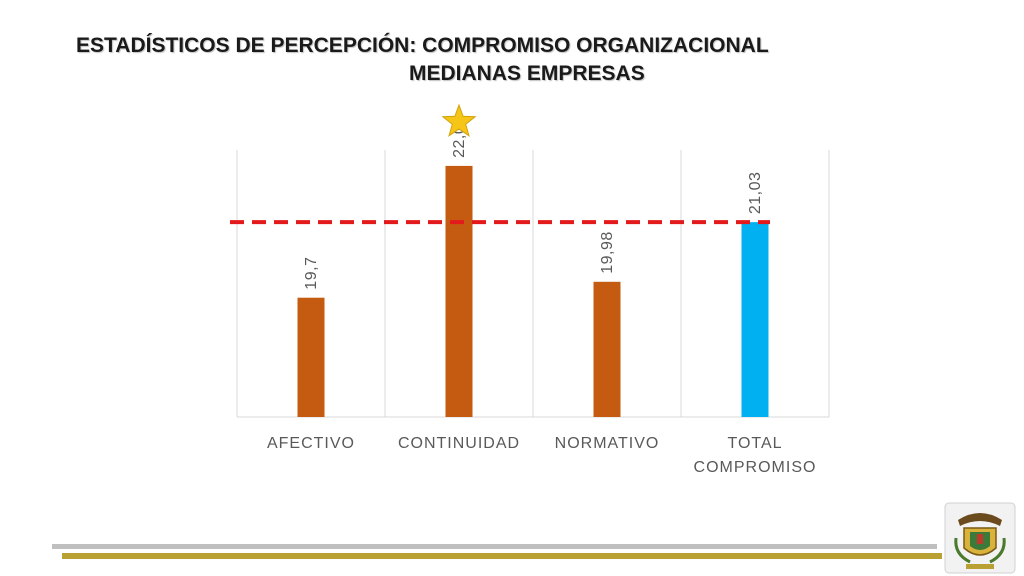 This screenshot has width=1024, height=576. Describe the element at coordinates (607, 443) in the screenshot. I see `category-label: NORMATIVO` at that location.